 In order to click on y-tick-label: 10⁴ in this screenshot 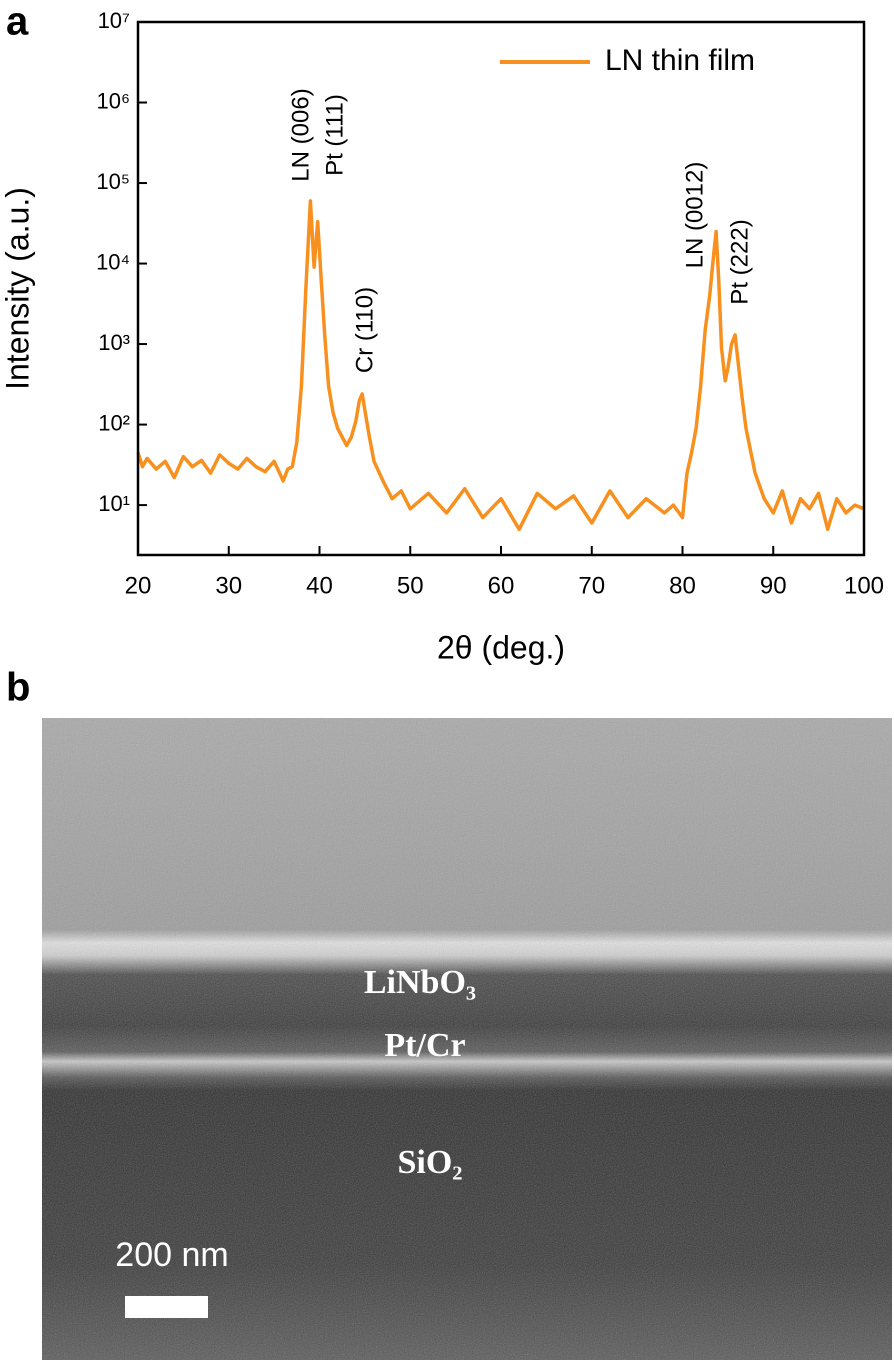, I will do `click(113, 261)`.